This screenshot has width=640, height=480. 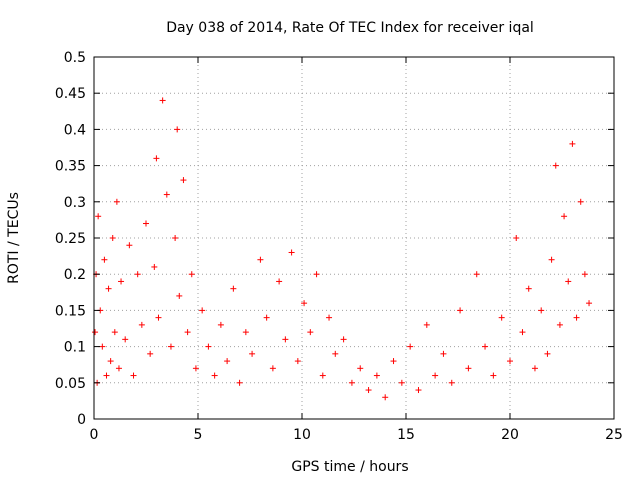 I want to click on y-tick-labels: 0 0.05 0.1 0.15 0.2 0.25 0.3 0.35 0.4 0.45 0.5, so click(x=70, y=239).